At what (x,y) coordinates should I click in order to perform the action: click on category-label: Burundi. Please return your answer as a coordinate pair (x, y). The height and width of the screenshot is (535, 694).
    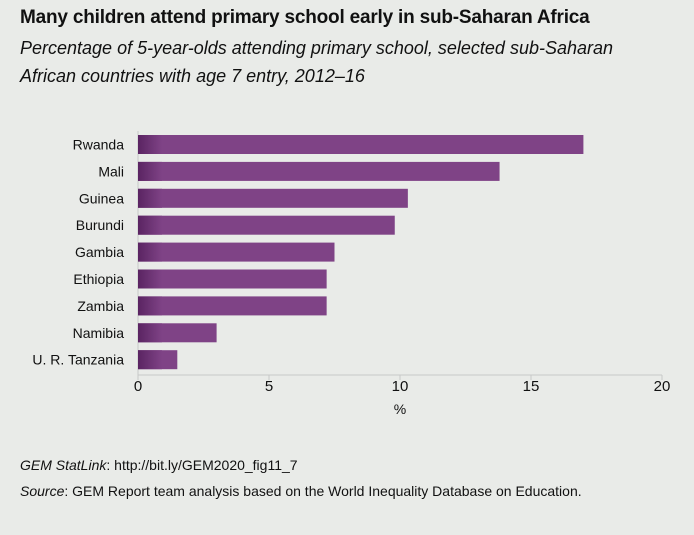
    Looking at the image, I should click on (100, 225).